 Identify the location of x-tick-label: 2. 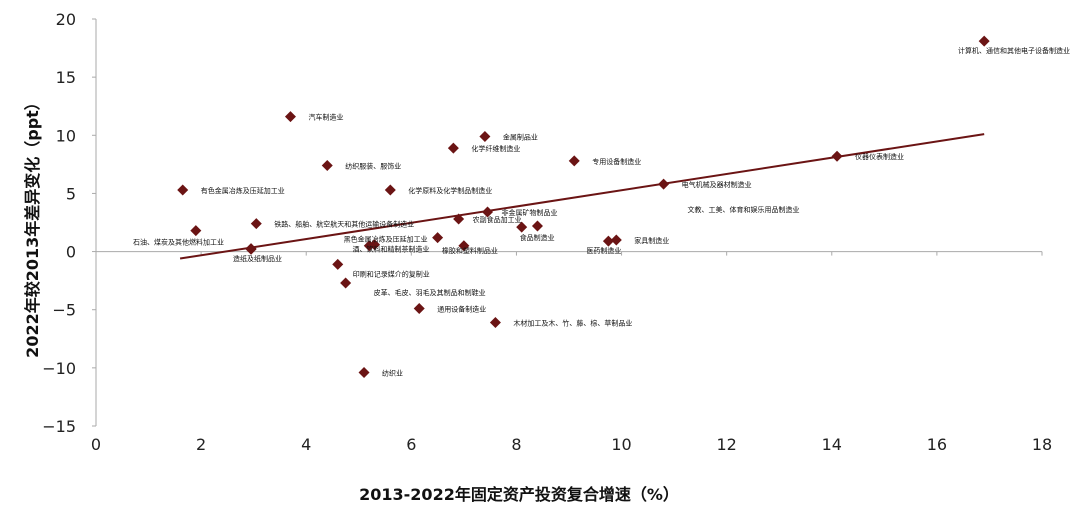
(201, 444).